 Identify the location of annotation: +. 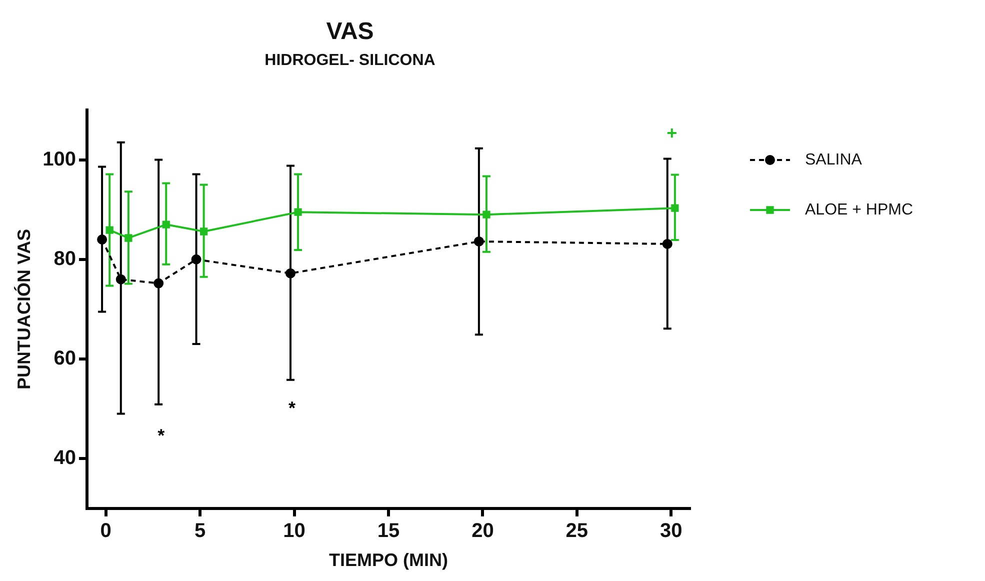
(672, 132).